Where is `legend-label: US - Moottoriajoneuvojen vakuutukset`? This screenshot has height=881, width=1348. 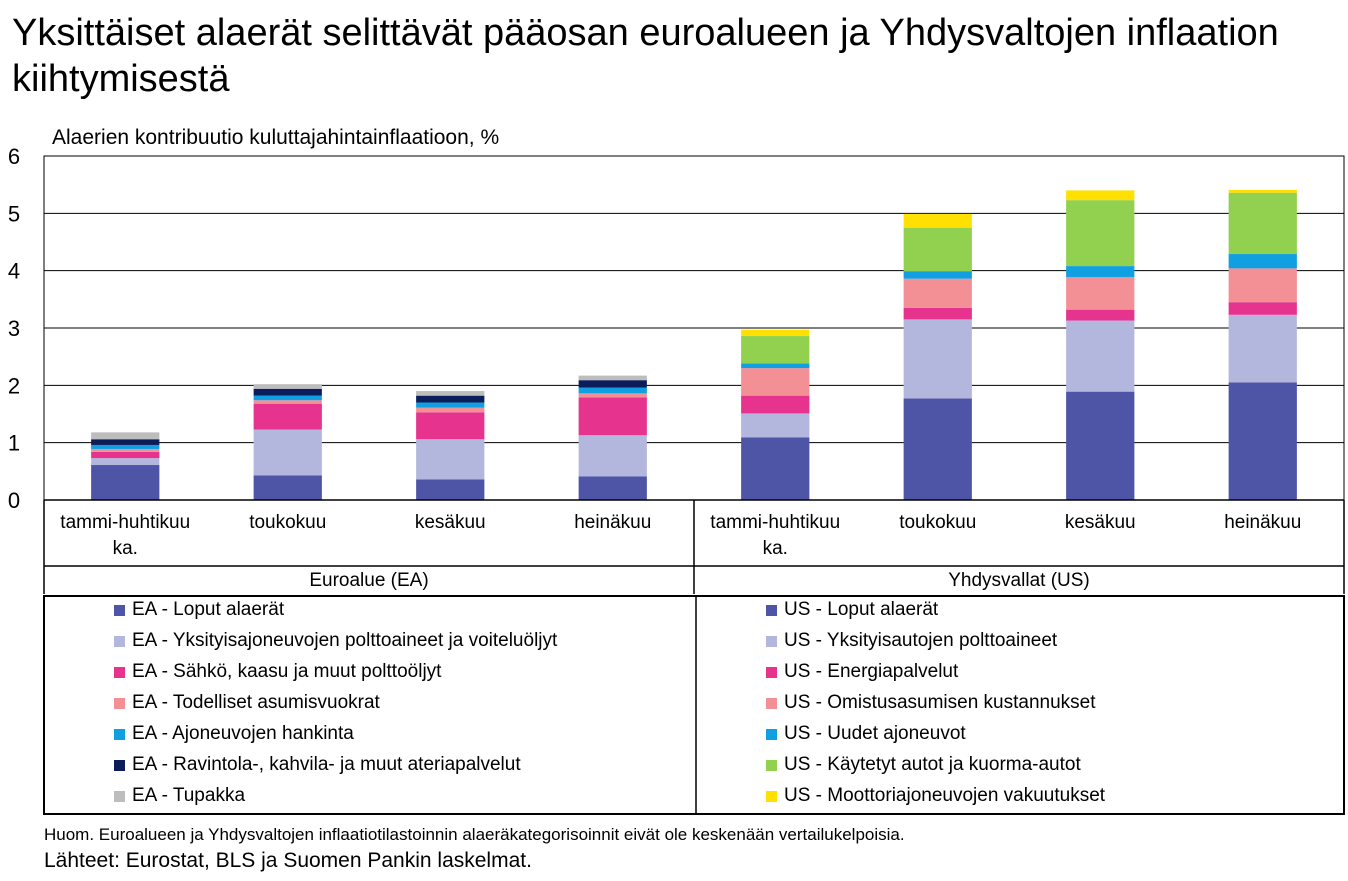
legend-label: US - Moottoriajoneuvojen vakuutukset is located at coordinates (945, 795).